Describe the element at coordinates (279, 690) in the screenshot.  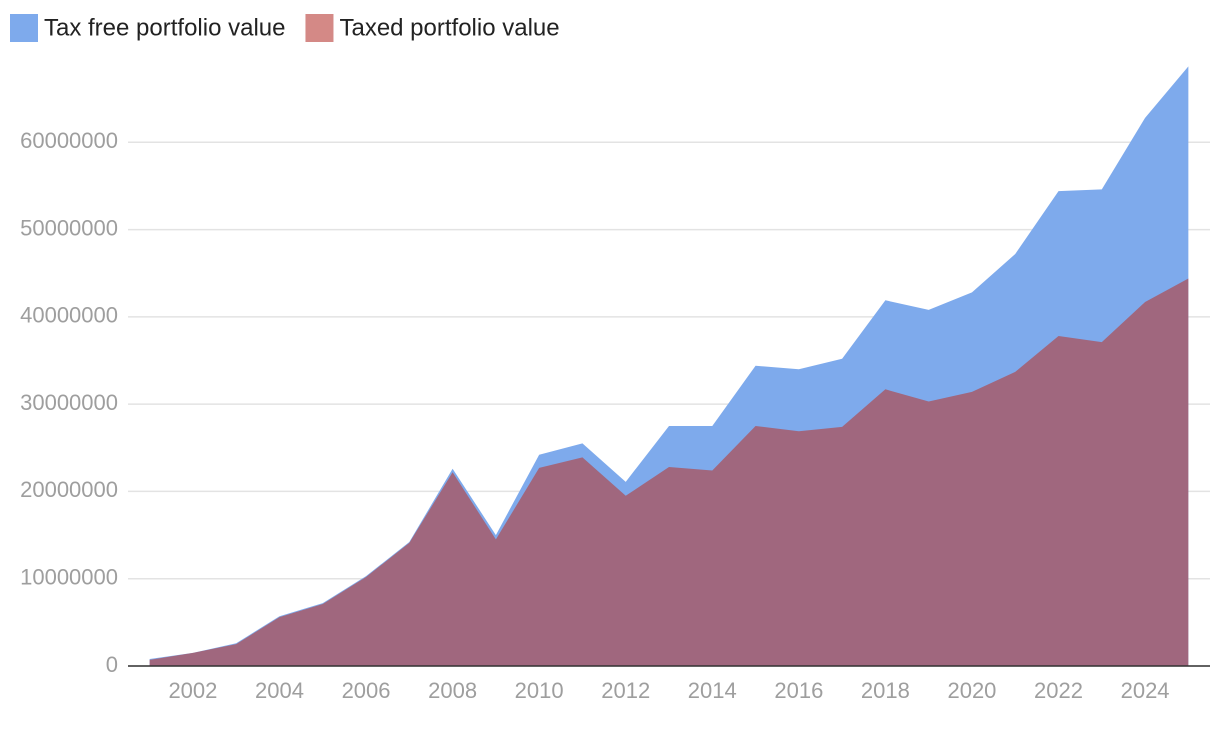
I see `x-tick-label: 2004` at that location.